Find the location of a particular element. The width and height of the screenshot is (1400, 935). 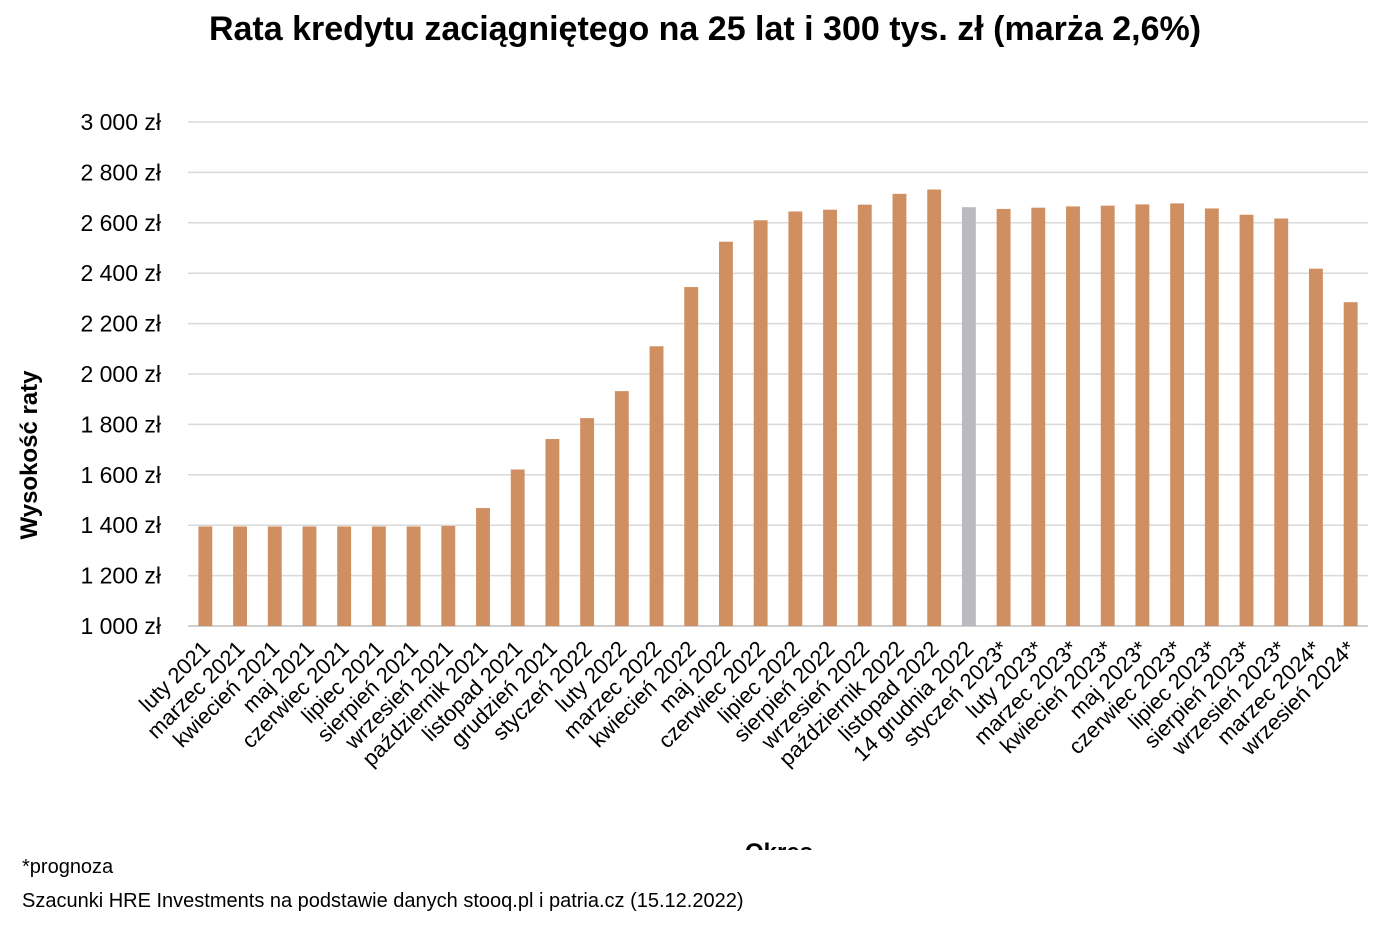

y-tick-label: 2 800 zł is located at coordinates (120, 172).